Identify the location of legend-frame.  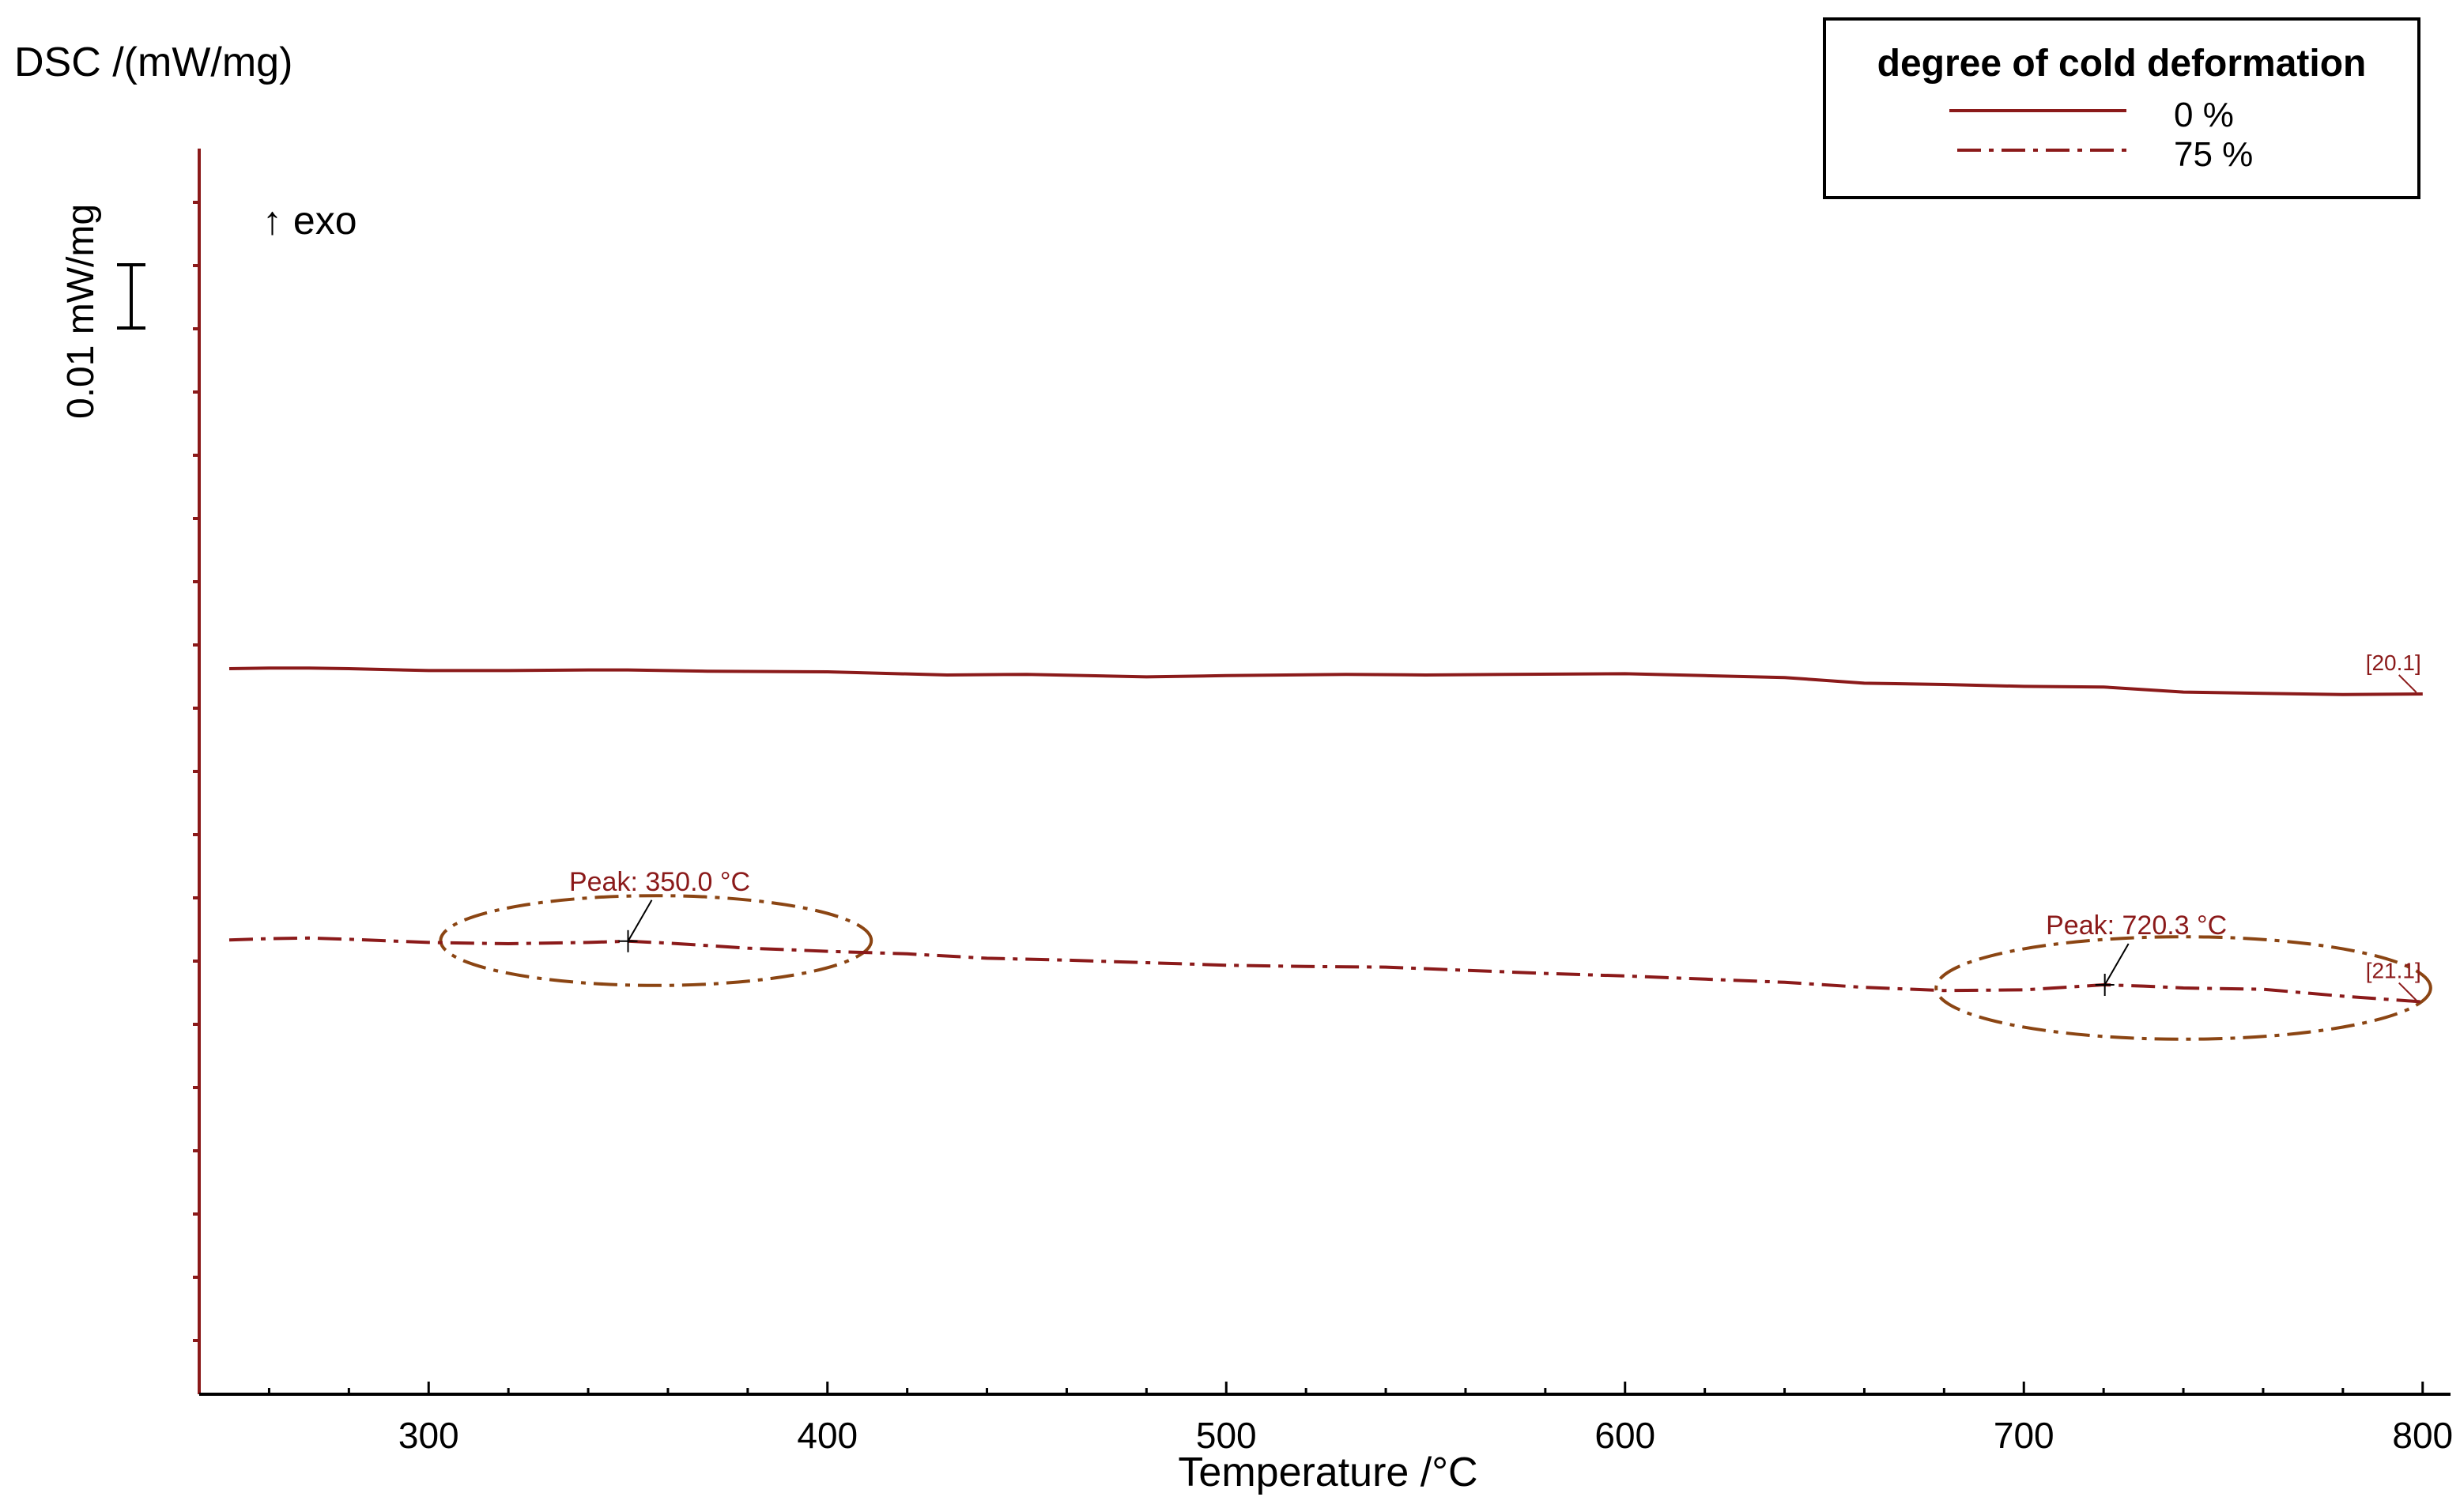
(2121, 108).